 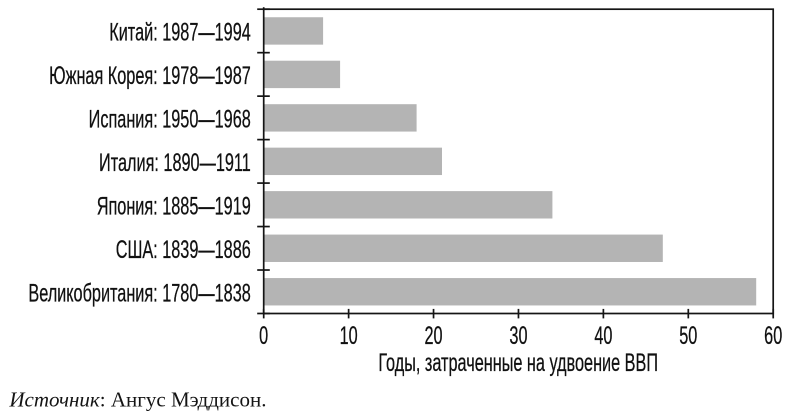 What do you see at coordinates (175, 163) in the screenshot?
I see `svg-text: Италия: 1890—1911` at bounding box center [175, 163].